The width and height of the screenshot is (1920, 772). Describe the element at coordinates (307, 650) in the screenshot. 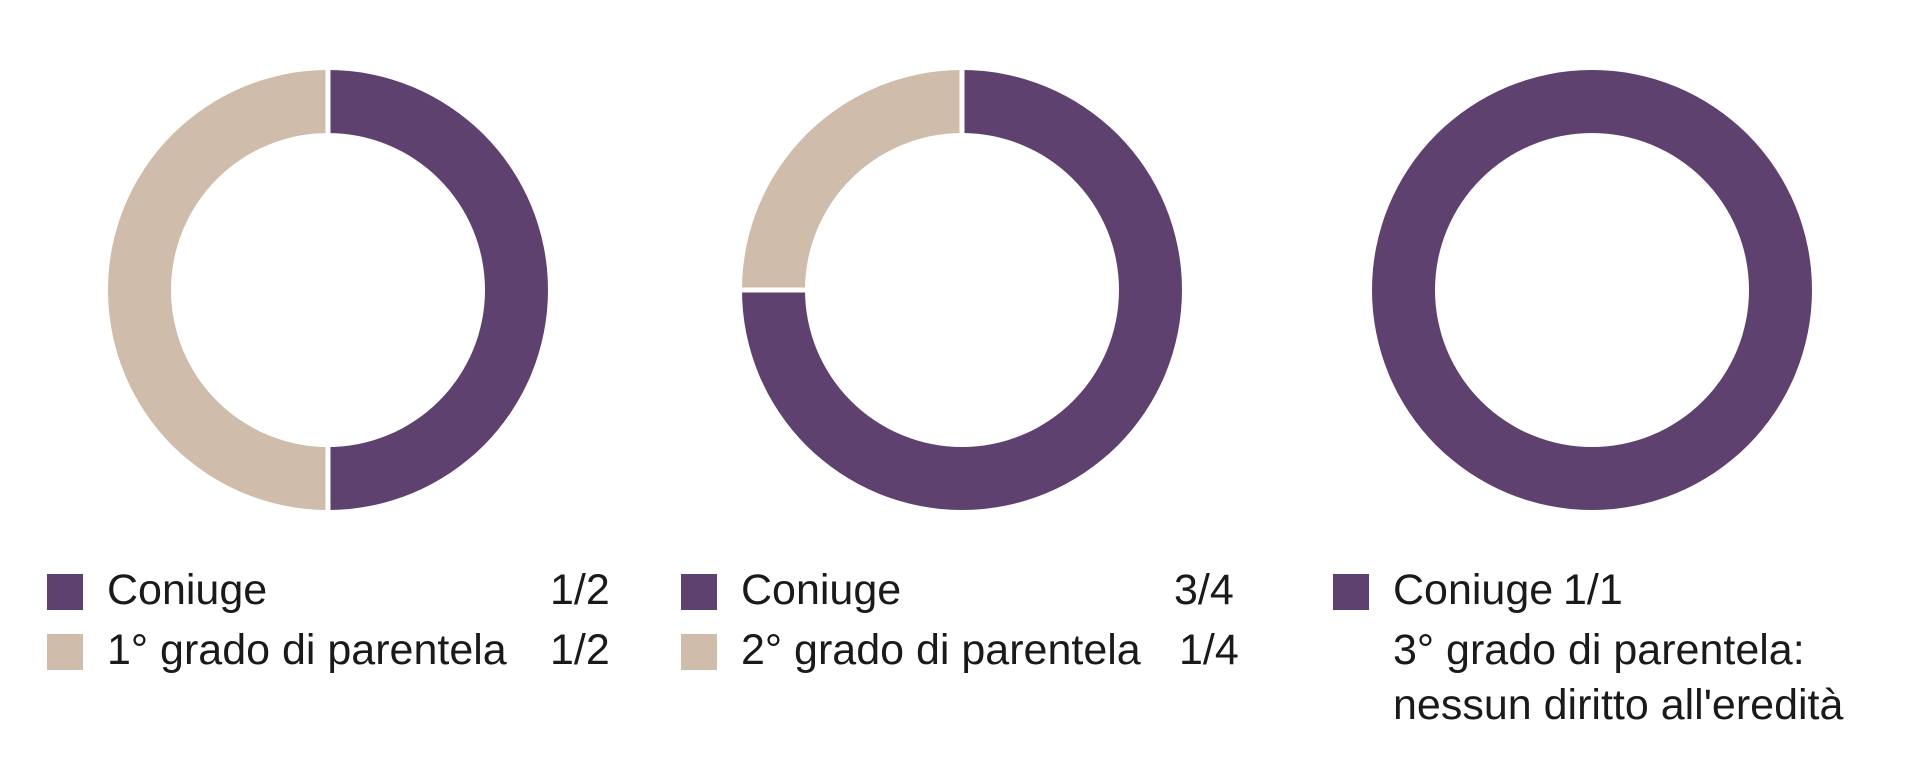

I see `legend-label: 1° grado di parentela` at that location.